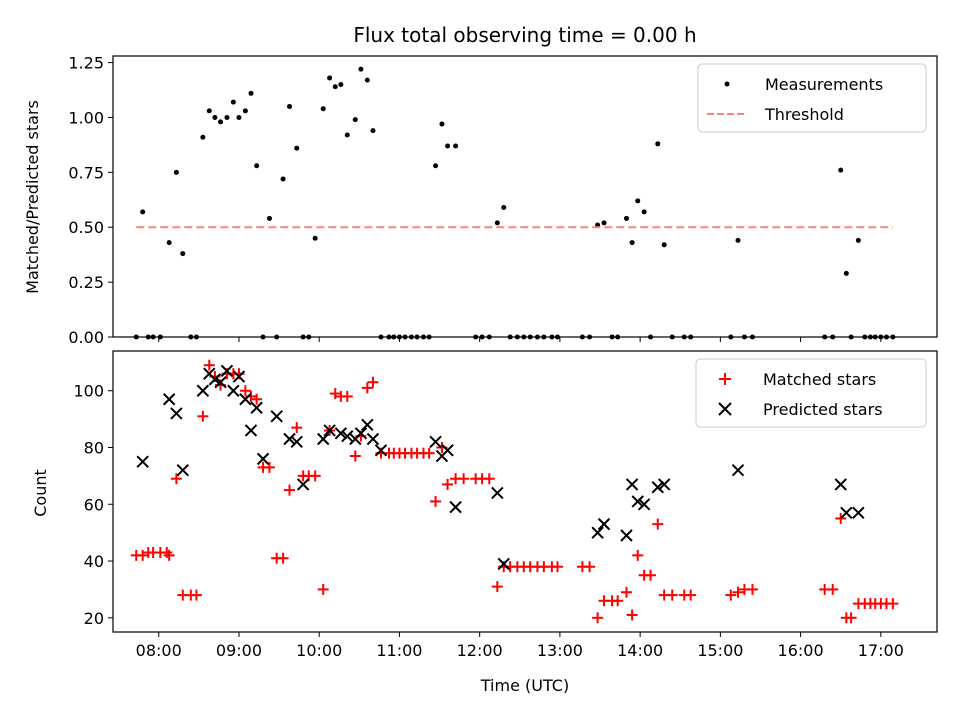  I want to click on bottom-y-axis-label: Count, so click(40, 493).